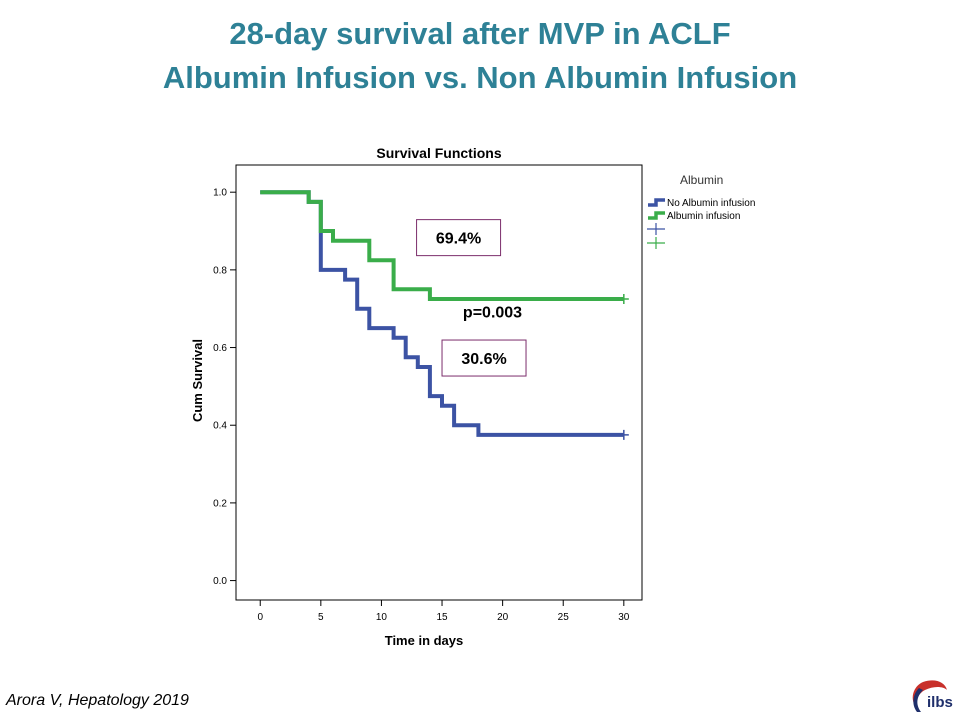 The width and height of the screenshot is (960, 723). I want to click on x-tick-label-10: 10, so click(382, 617).